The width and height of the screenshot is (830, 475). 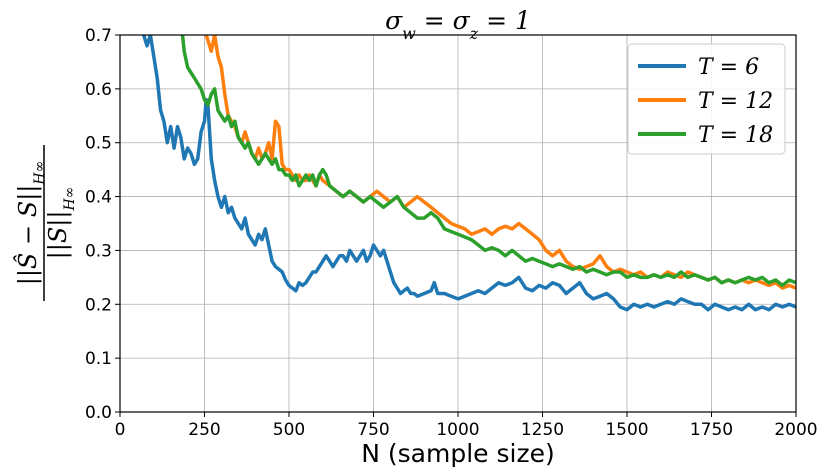 I want to click on x-tick-label: 250, so click(x=204, y=430).